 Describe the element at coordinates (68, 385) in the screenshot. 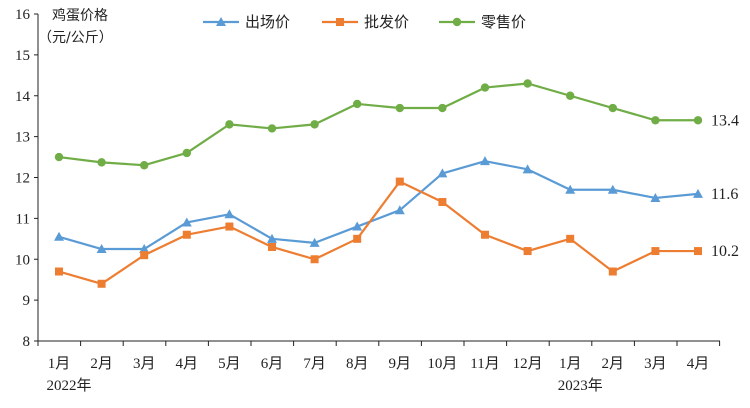

I see `year-label: 2022年` at that location.